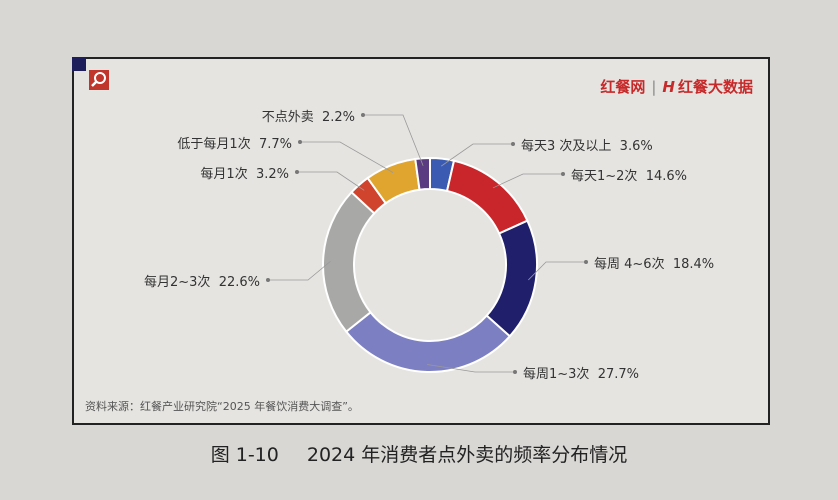  I want to click on slice-label: 每周 4~6次 18.4%, so click(654, 262).